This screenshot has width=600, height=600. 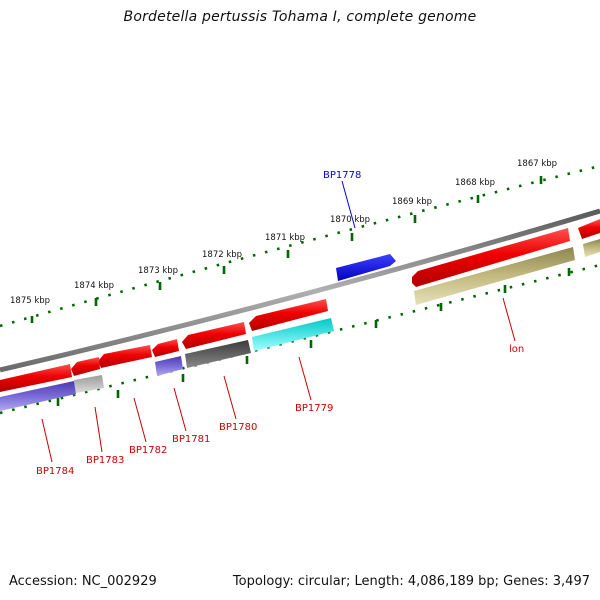 I want to click on category-block-bp1783, so click(x=89, y=384).